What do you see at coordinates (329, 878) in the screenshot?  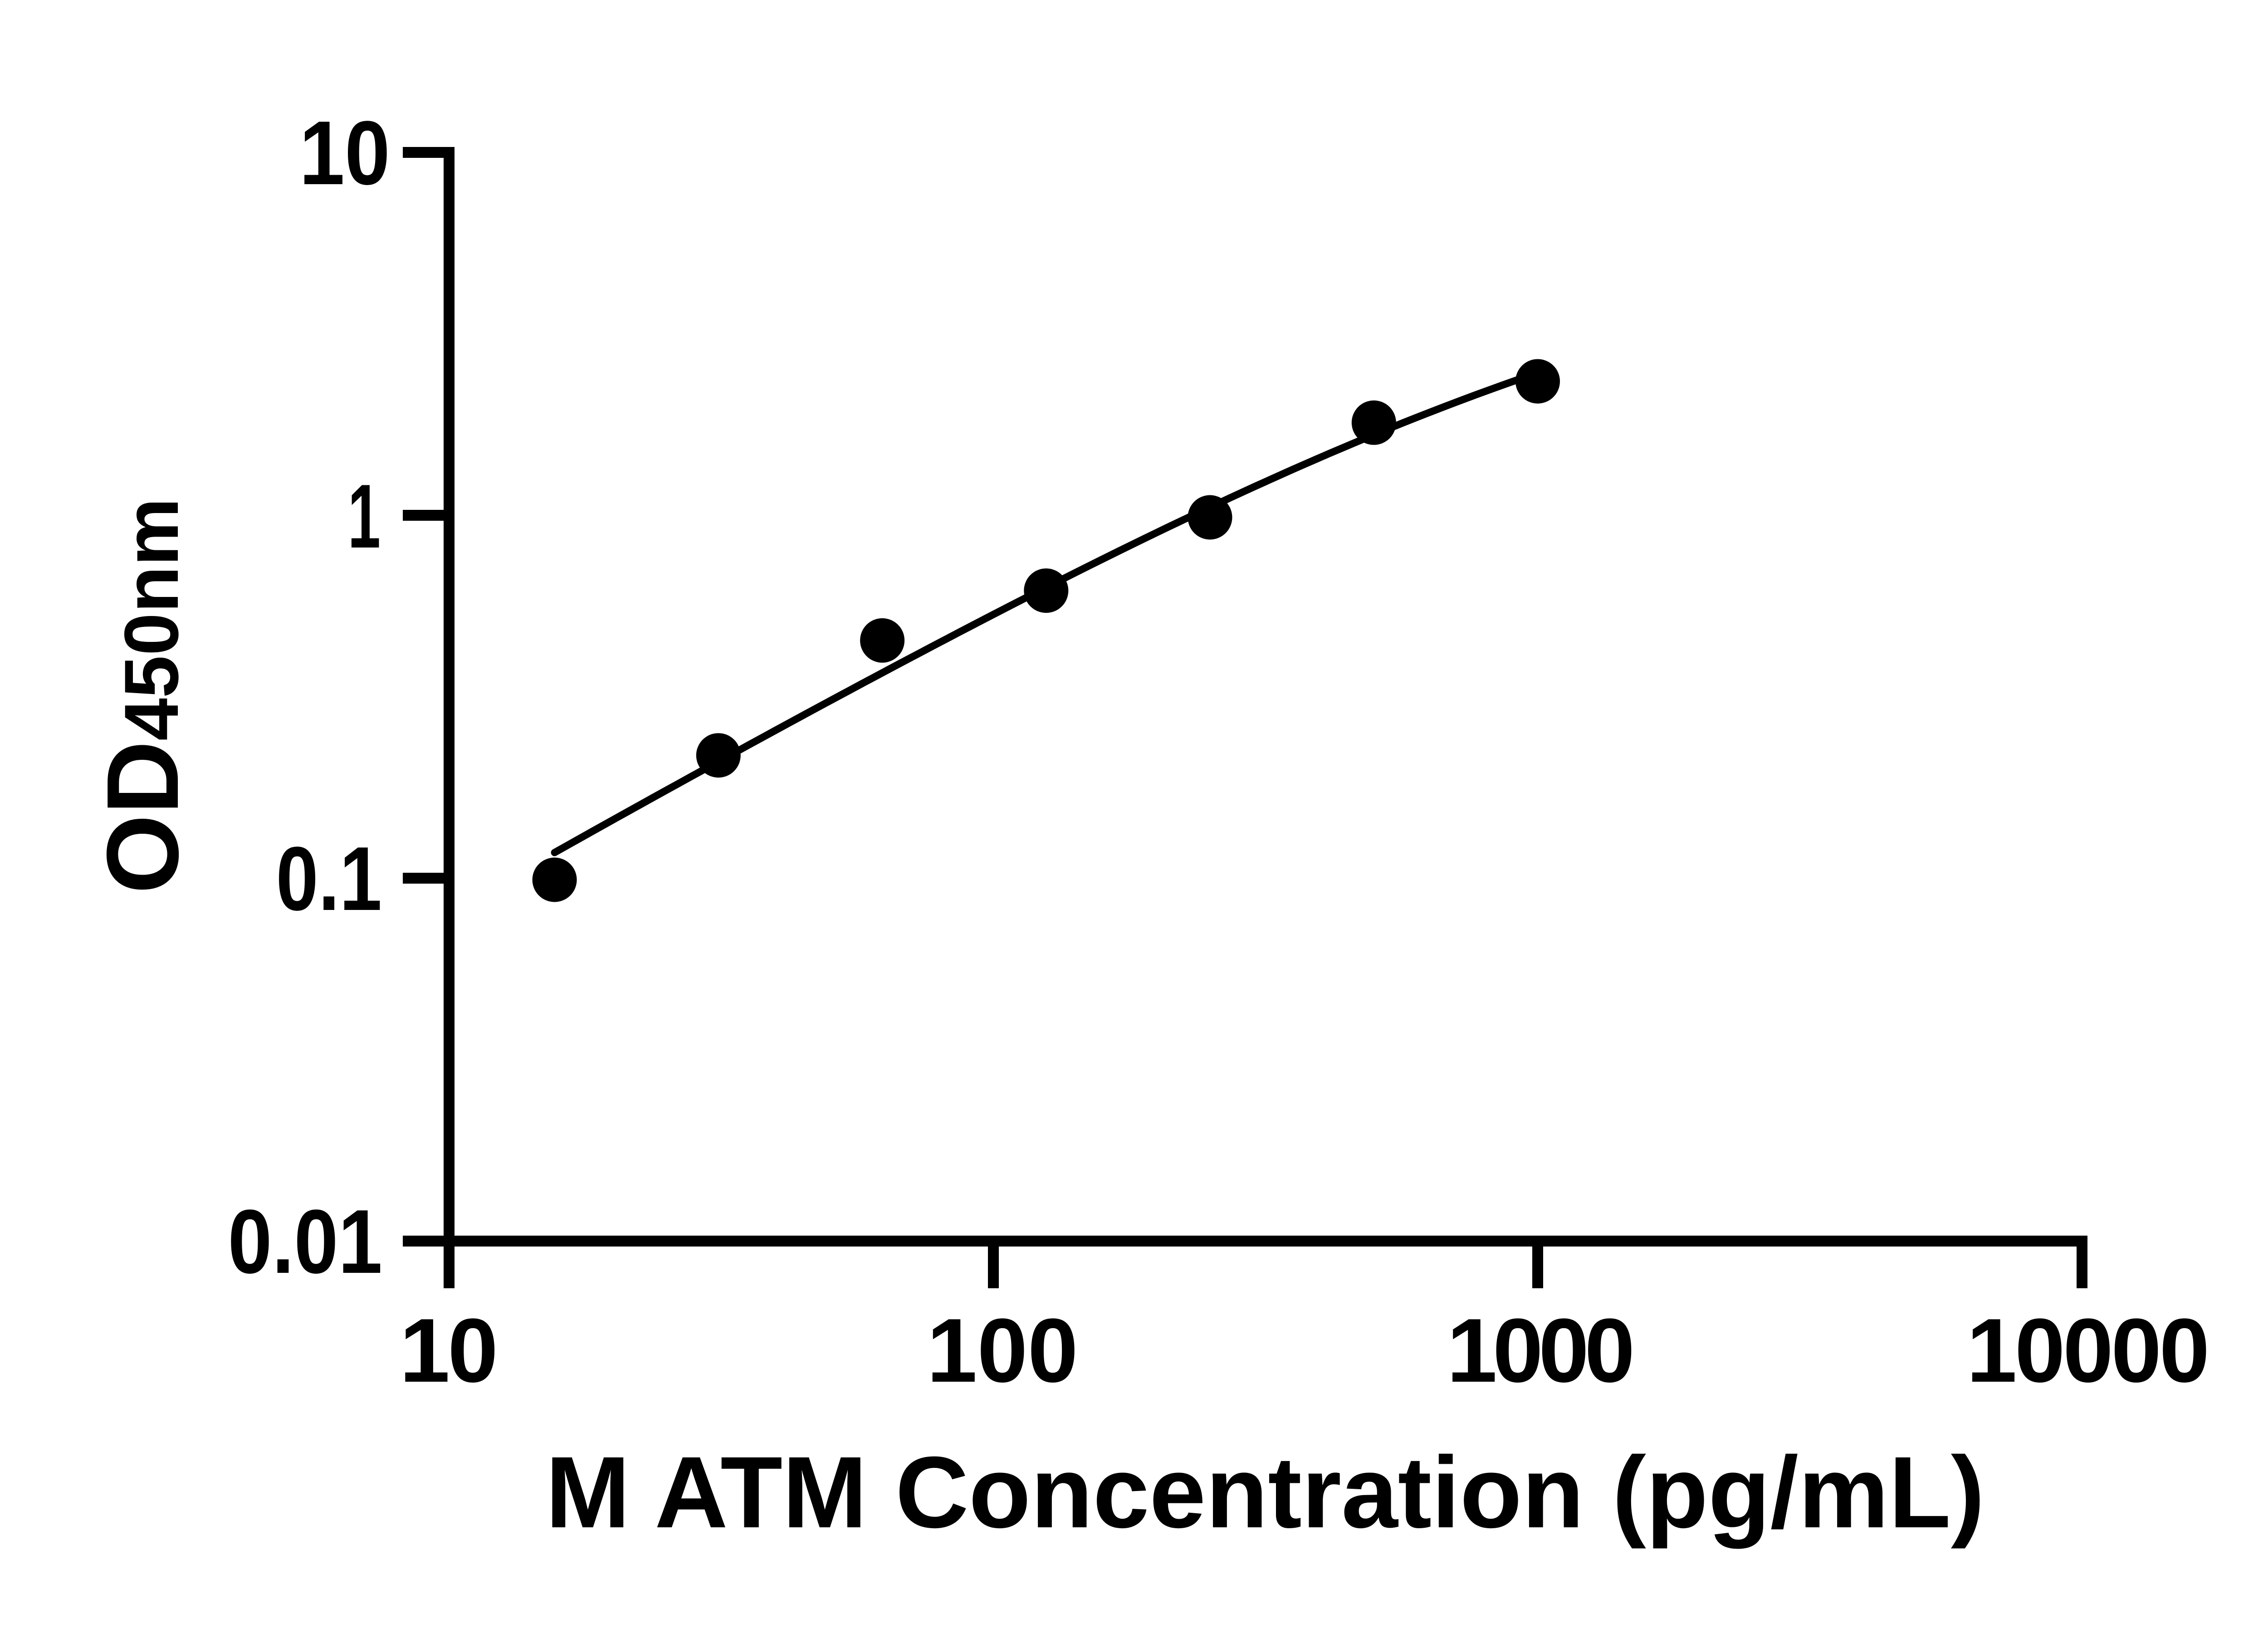 I see `svg-text: 0.1` at bounding box center [329, 878].